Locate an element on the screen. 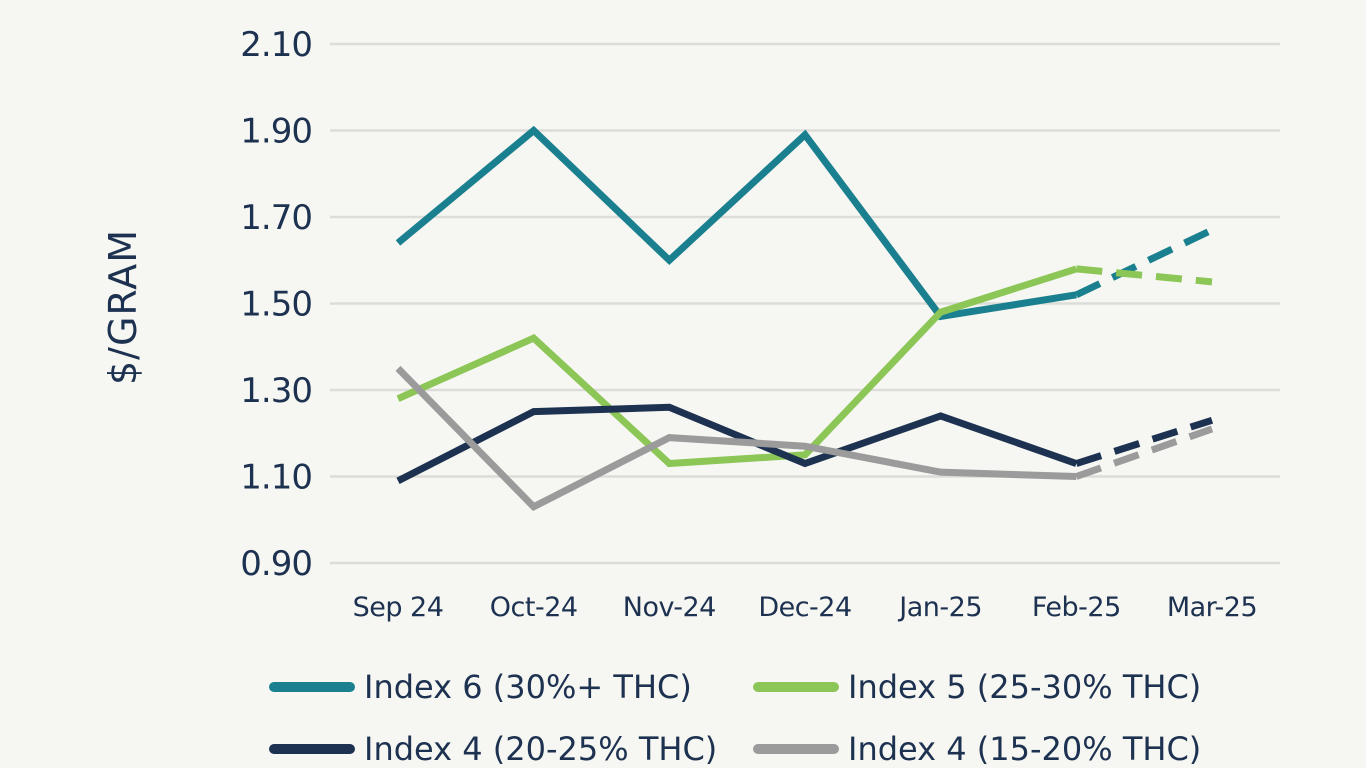 The height and width of the screenshot is (768, 1366). y-axis-label: $/GRAM is located at coordinates (123, 307).